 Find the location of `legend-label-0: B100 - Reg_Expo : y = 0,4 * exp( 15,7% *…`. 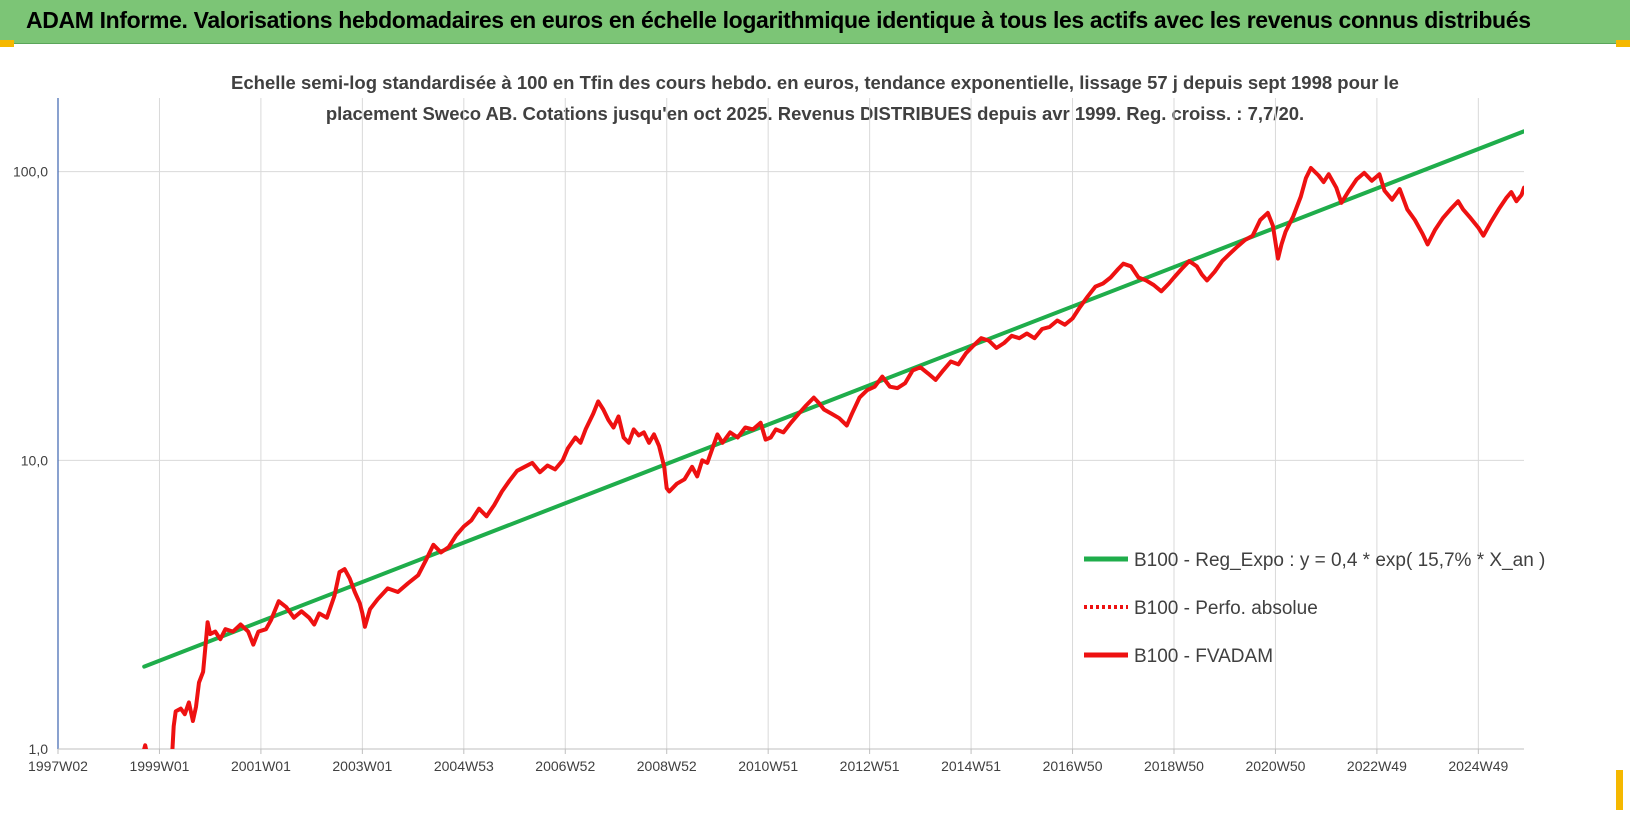

legend-label-0: B100 - Reg_Expo : y = 0,4 * exp( 15,7% *… is located at coordinates (1339, 560).